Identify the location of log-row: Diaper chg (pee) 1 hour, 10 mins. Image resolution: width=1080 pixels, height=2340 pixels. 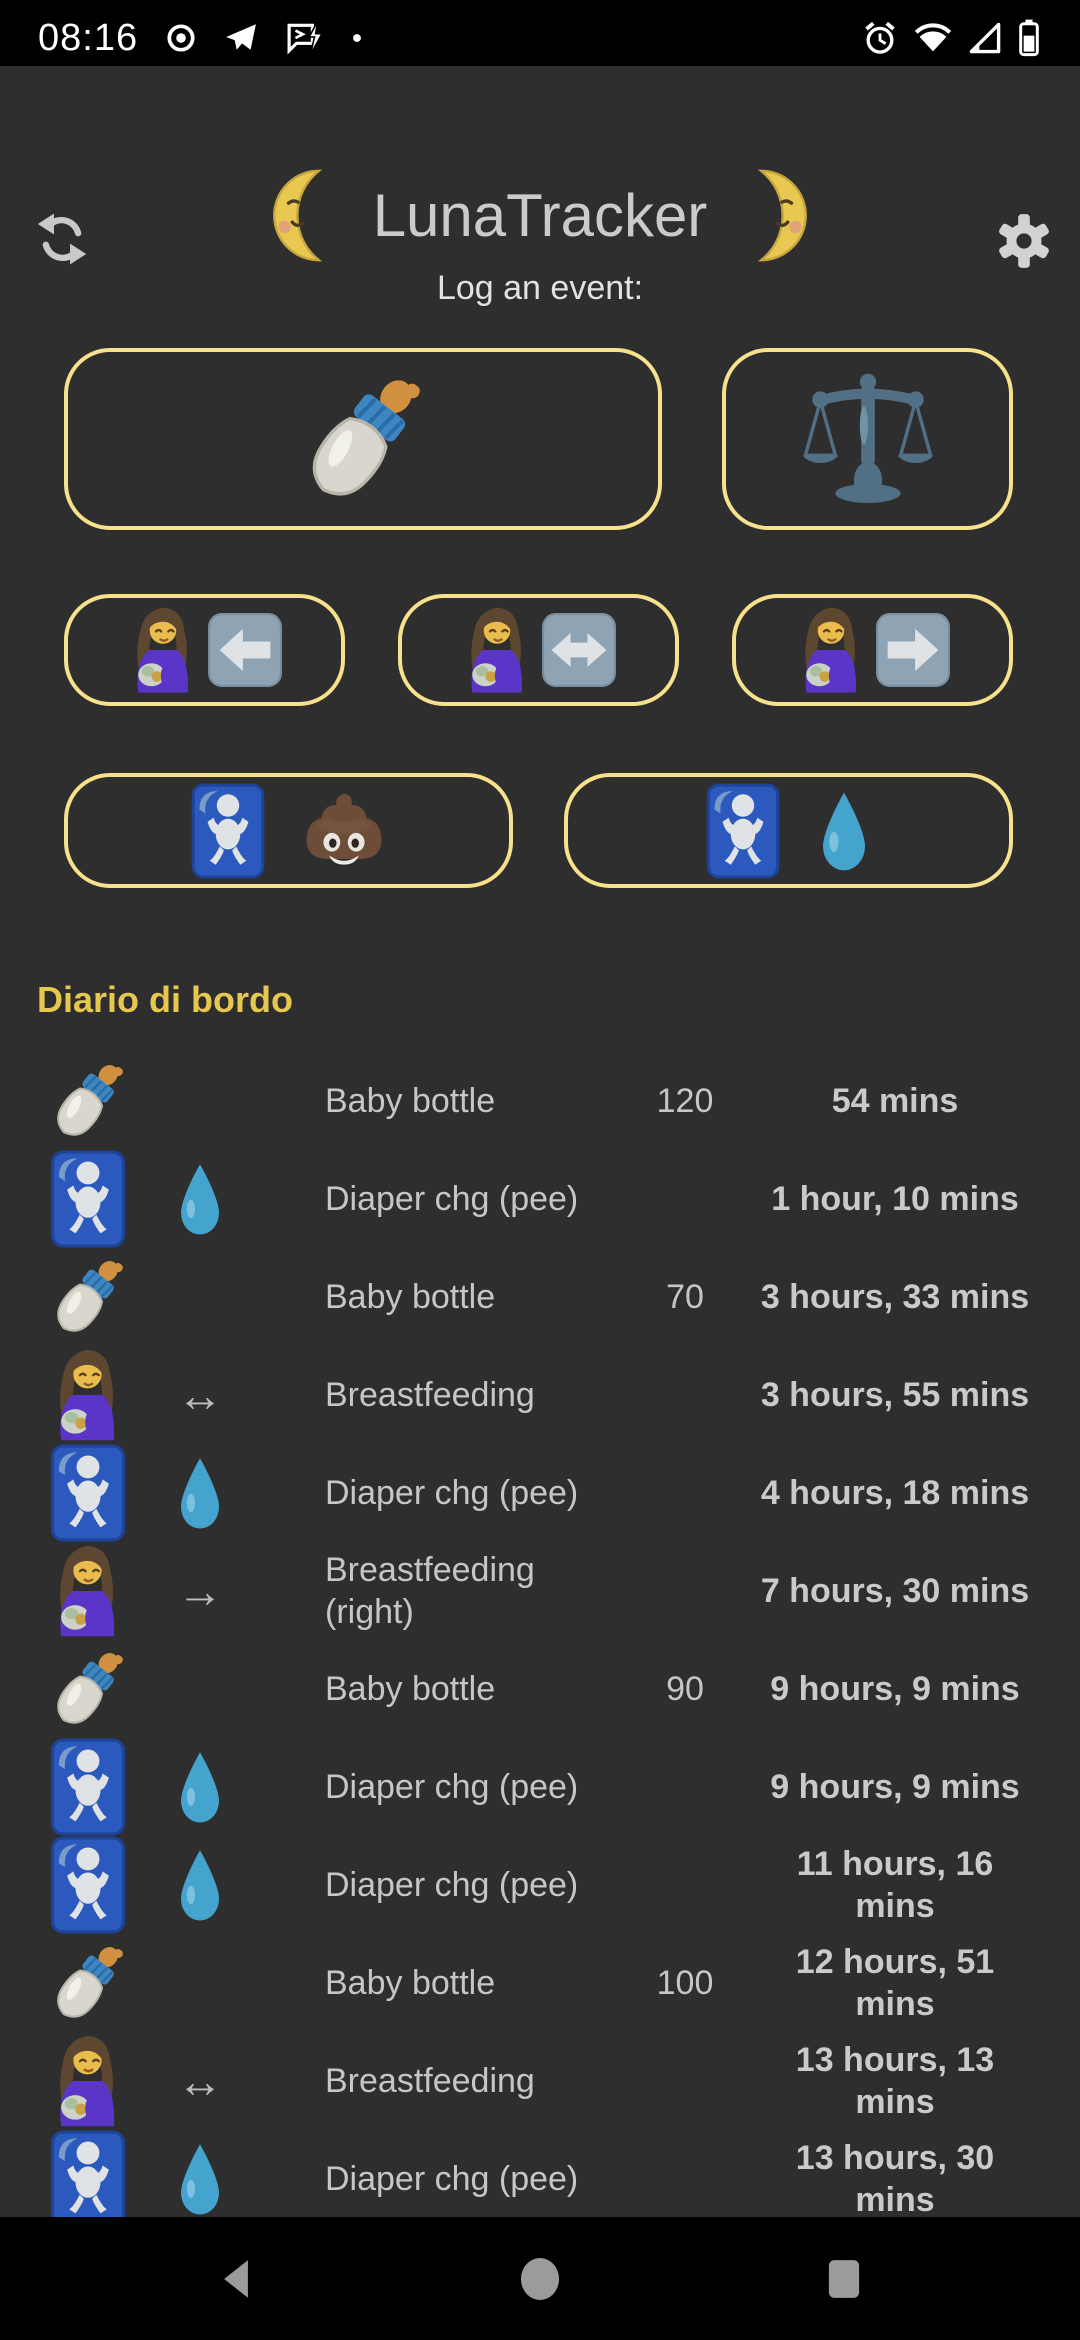
(540, 1199).